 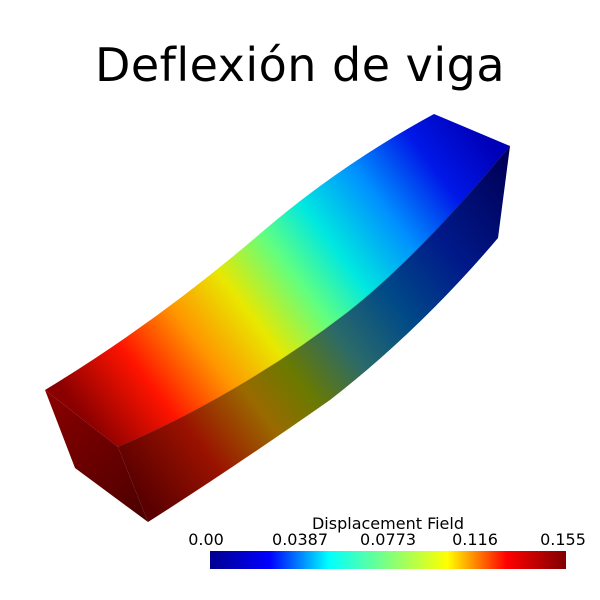 What do you see at coordinates (300, 65) in the screenshot?
I see `scene-title: Deflexión de viga` at bounding box center [300, 65].